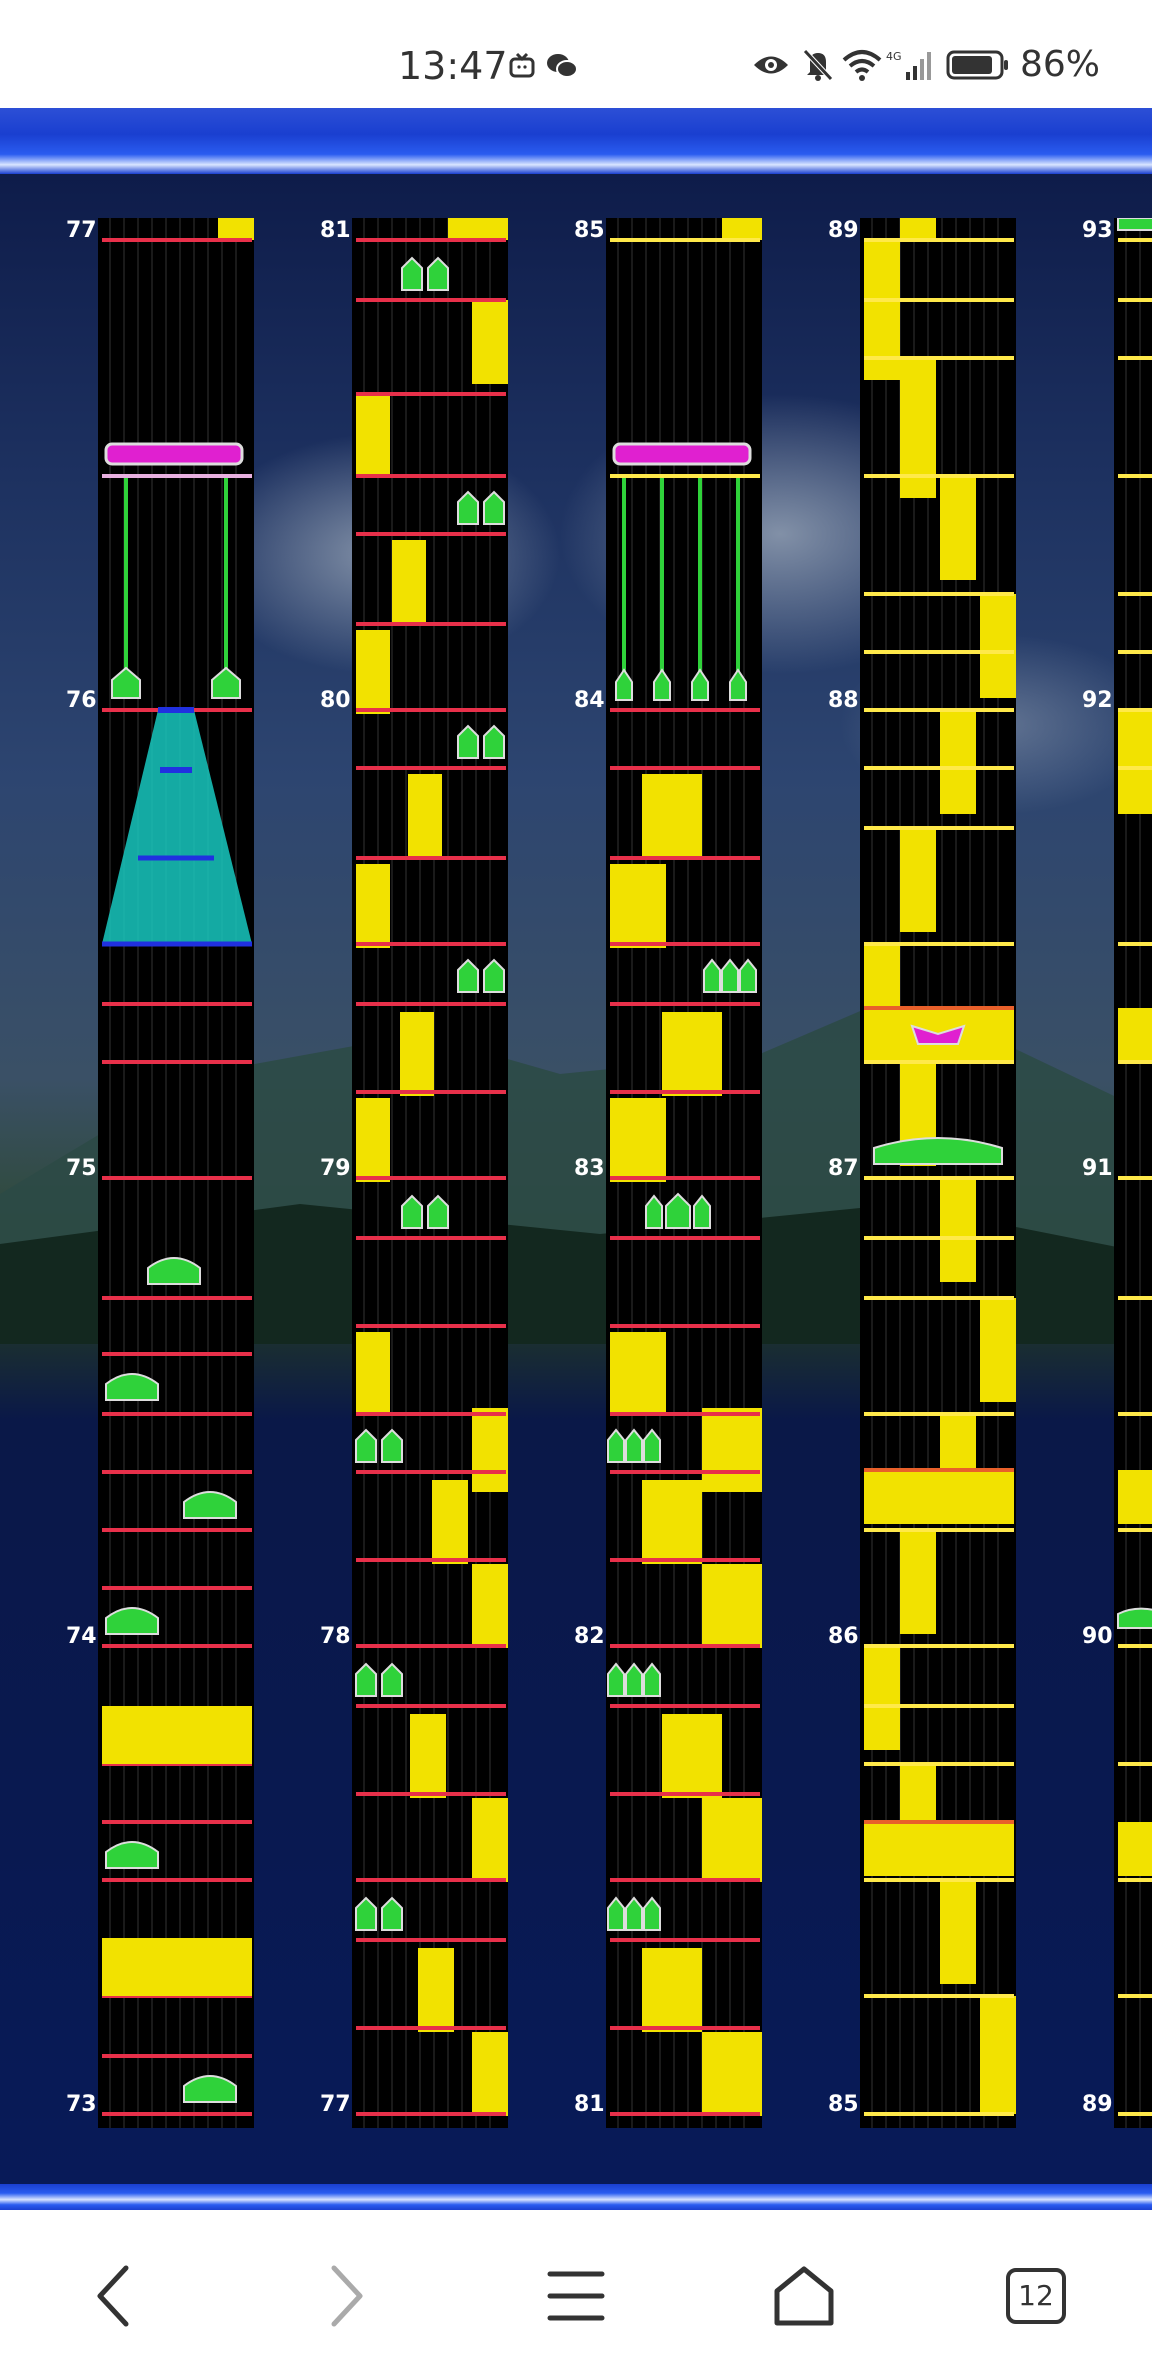 Image resolution: width=1152 pixels, height=2376 pixels. What do you see at coordinates (818, 65) in the screenshot?
I see `bell-muted-icon` at bounding box center [818, 65].